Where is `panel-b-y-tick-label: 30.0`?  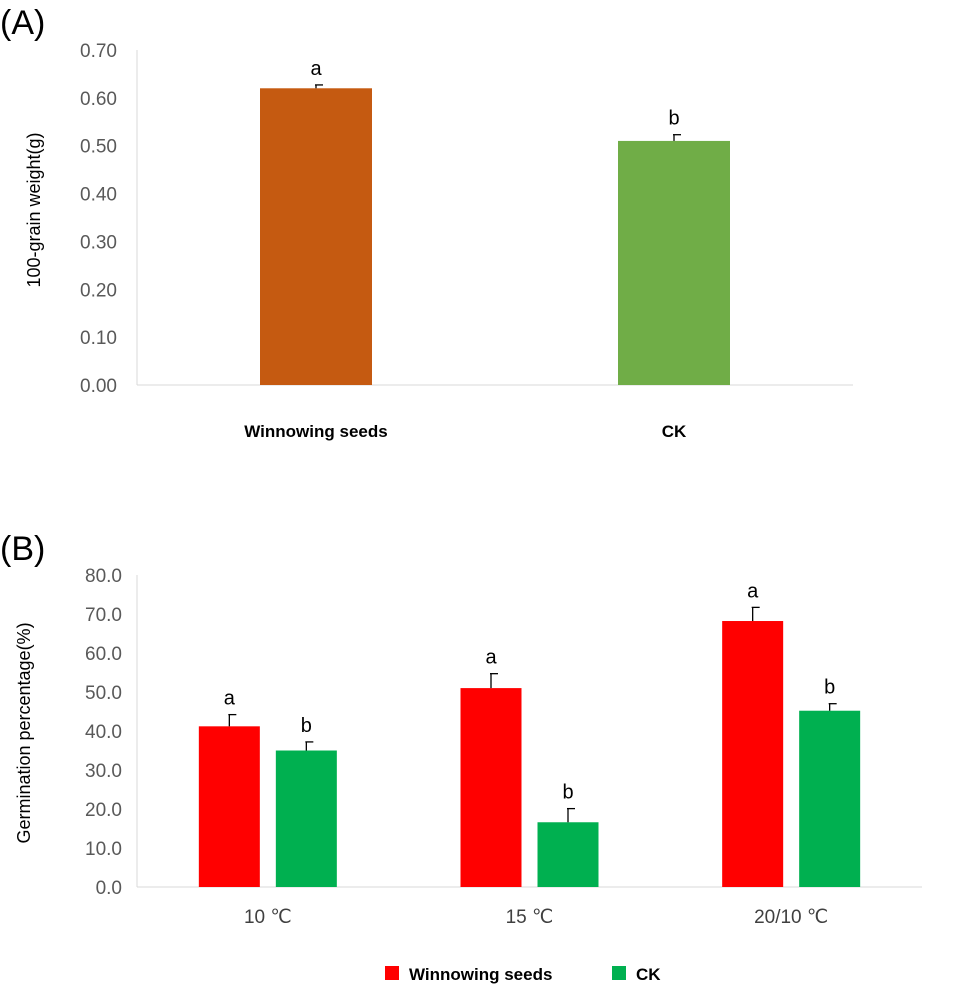
panel-b-y-tick-label: 30.0 is located at coordinates (103, 771).